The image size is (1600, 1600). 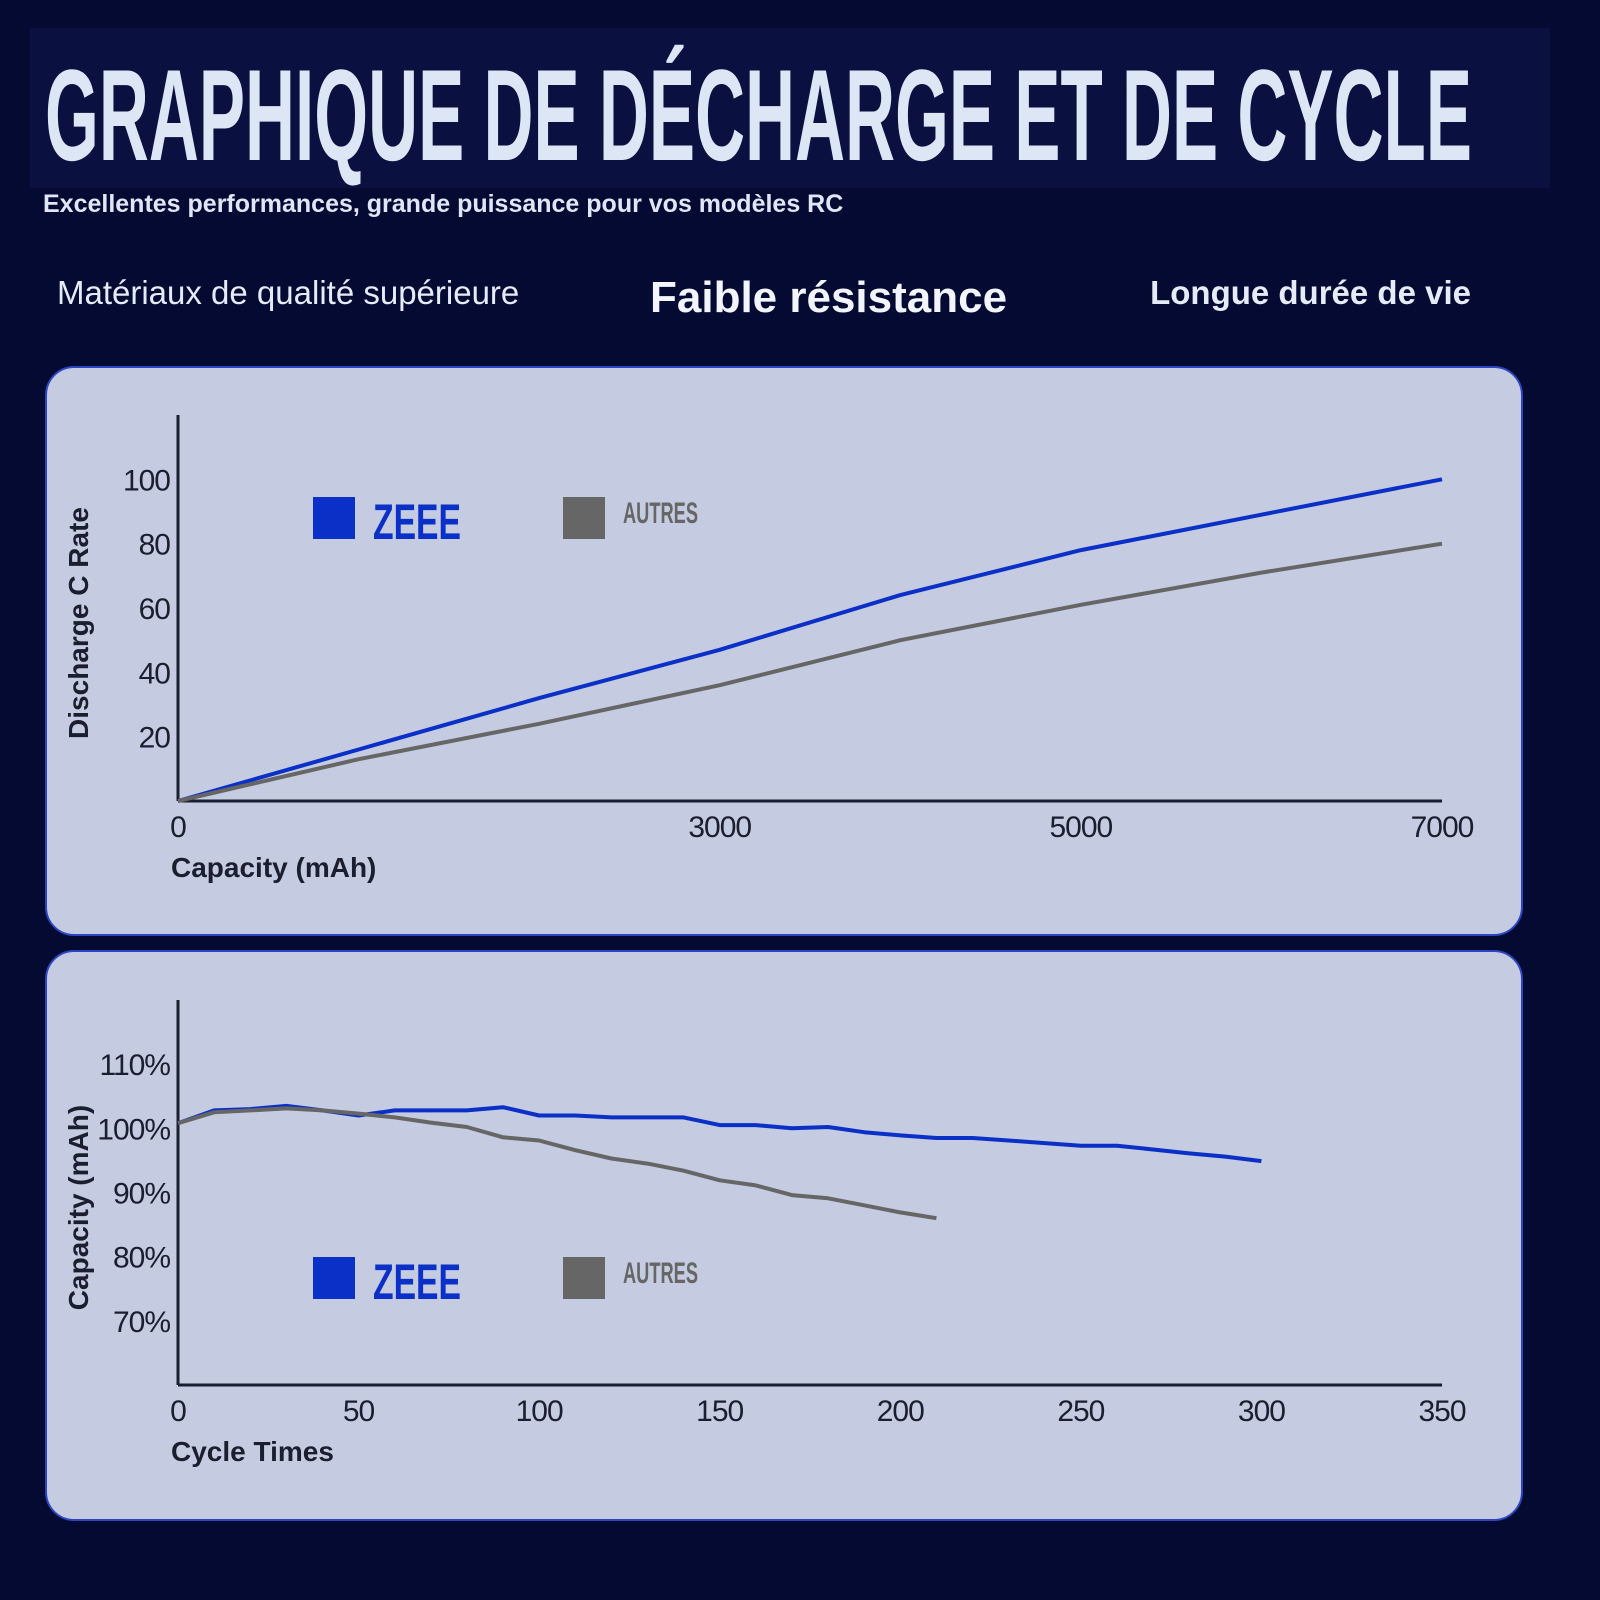 What do you see at coordinates (141, 1322) in the screenshot?
I see `y-tick-label: 70%` at bounding box center [141, 1322].